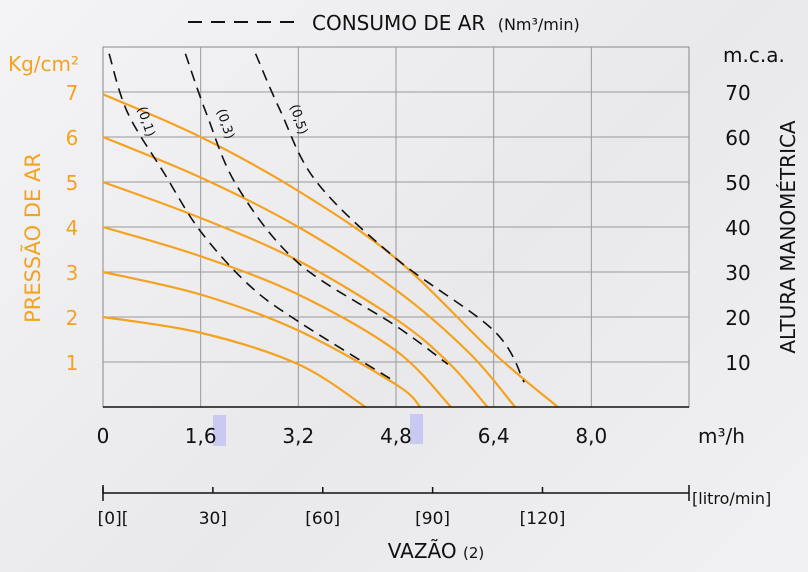  I want to click on right-axis-ticks: 10 20 30 40 50 60 70, so click(737, 228).